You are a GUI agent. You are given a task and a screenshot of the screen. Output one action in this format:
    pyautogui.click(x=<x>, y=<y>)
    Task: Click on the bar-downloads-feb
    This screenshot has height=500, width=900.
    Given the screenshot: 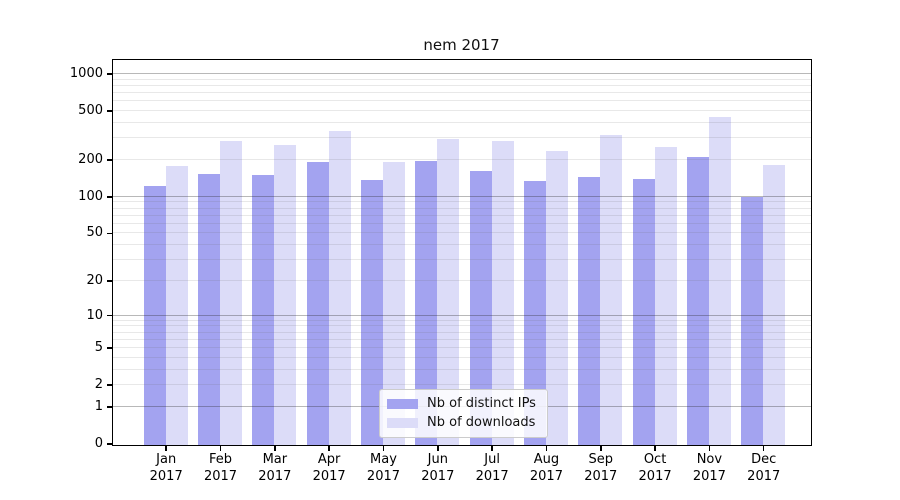 What is the action you would take?
    pyautogui.click(x=231, y=293)
    